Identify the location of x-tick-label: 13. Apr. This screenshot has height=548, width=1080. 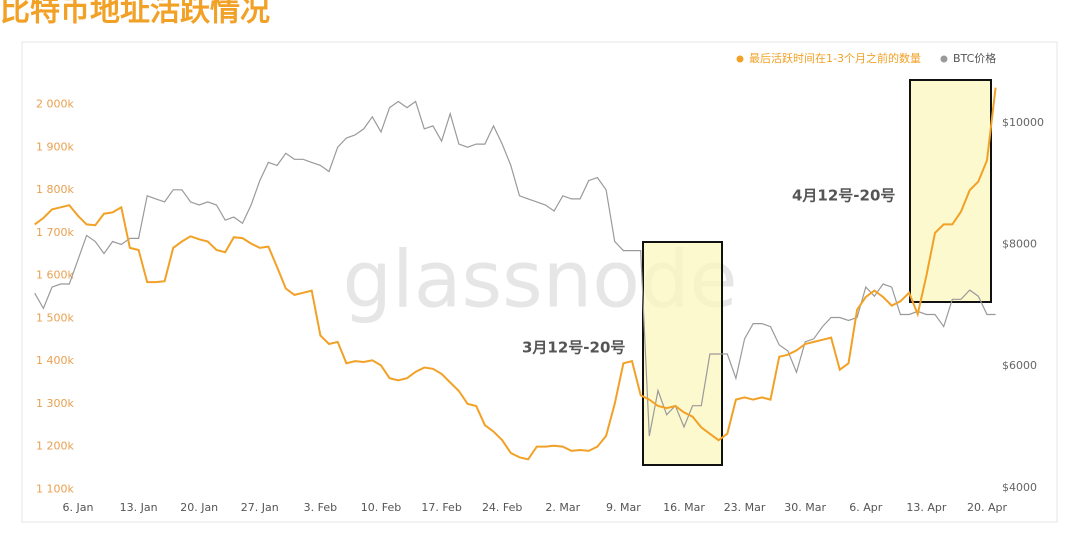
(926, 507).